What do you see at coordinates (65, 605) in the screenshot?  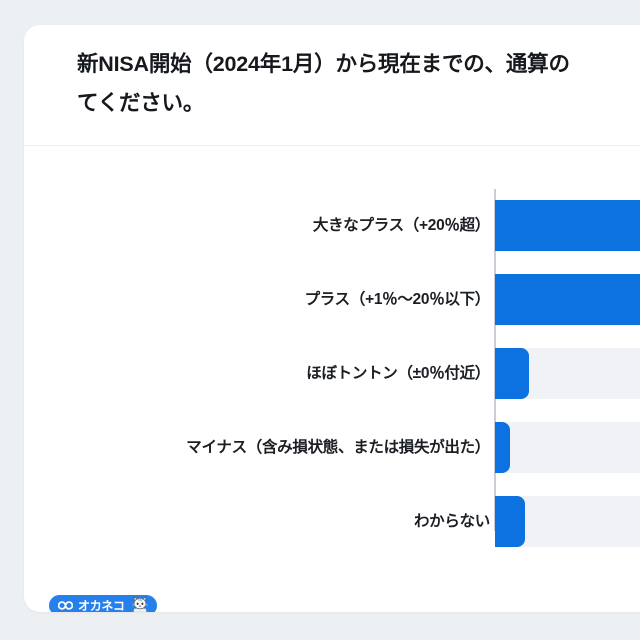 I see `infinity-glasses-icon` at bounding box center [65, 605].